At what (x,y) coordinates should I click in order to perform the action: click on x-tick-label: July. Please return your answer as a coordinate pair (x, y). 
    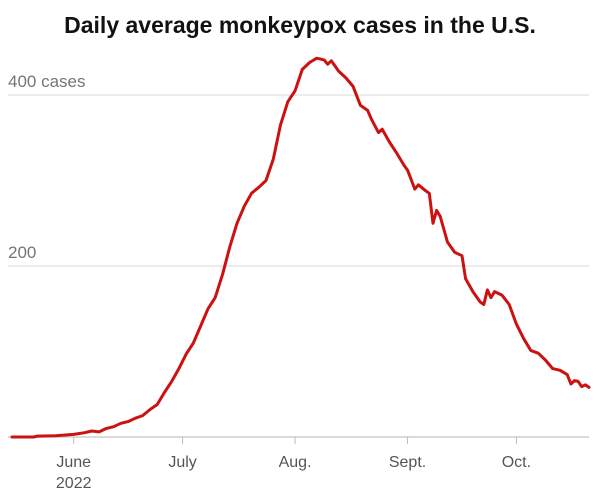
    Looking at the image, I should click on (182, 462).